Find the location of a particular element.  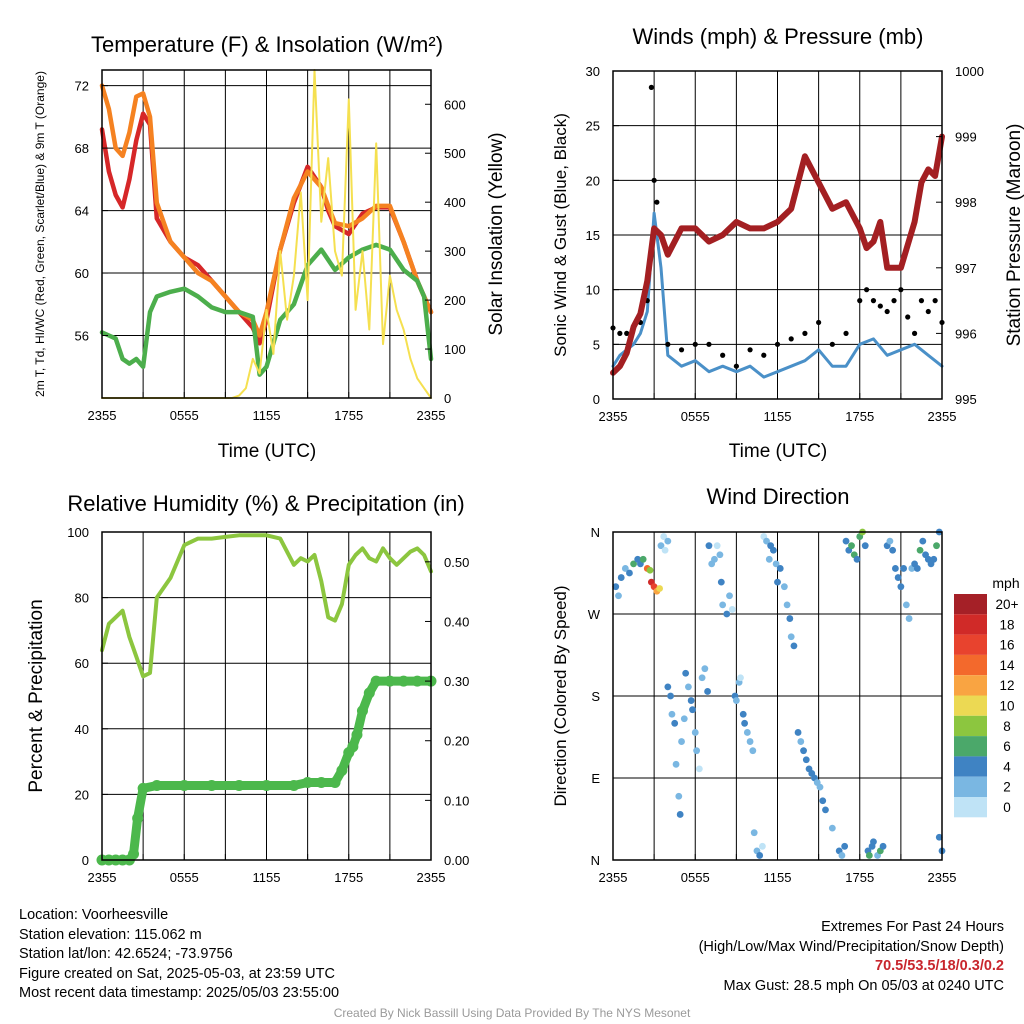

y-tick-label: 20 is located at coordinates (593, 180).